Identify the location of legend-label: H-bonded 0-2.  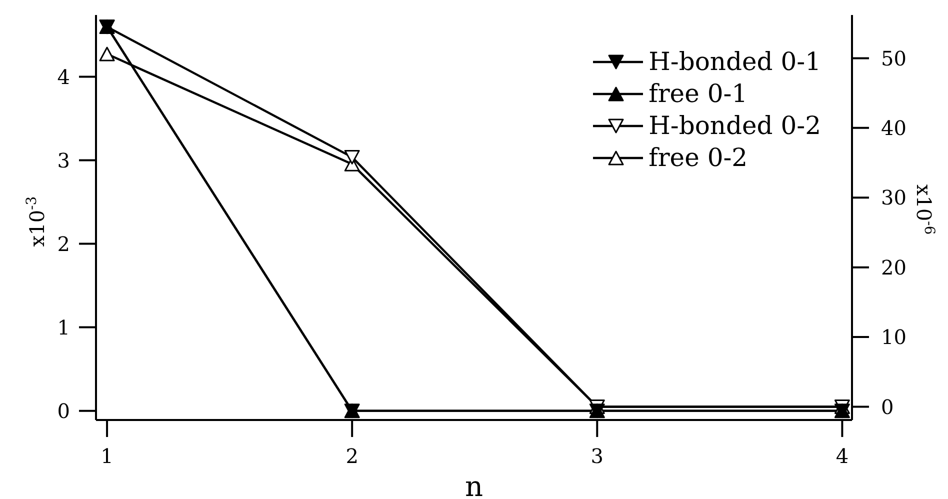
(734, 126).